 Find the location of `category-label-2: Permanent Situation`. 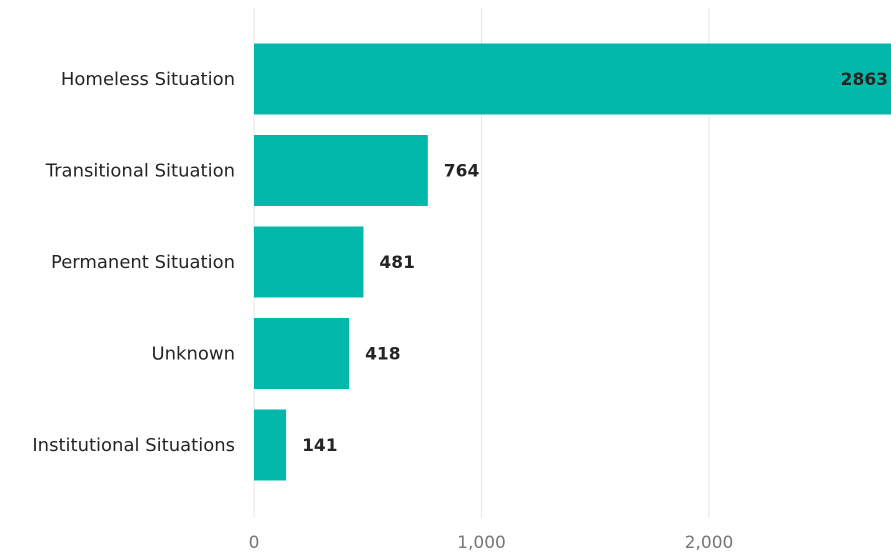

category-label-2: Permanent Situation is located at coordinates (143, 262).